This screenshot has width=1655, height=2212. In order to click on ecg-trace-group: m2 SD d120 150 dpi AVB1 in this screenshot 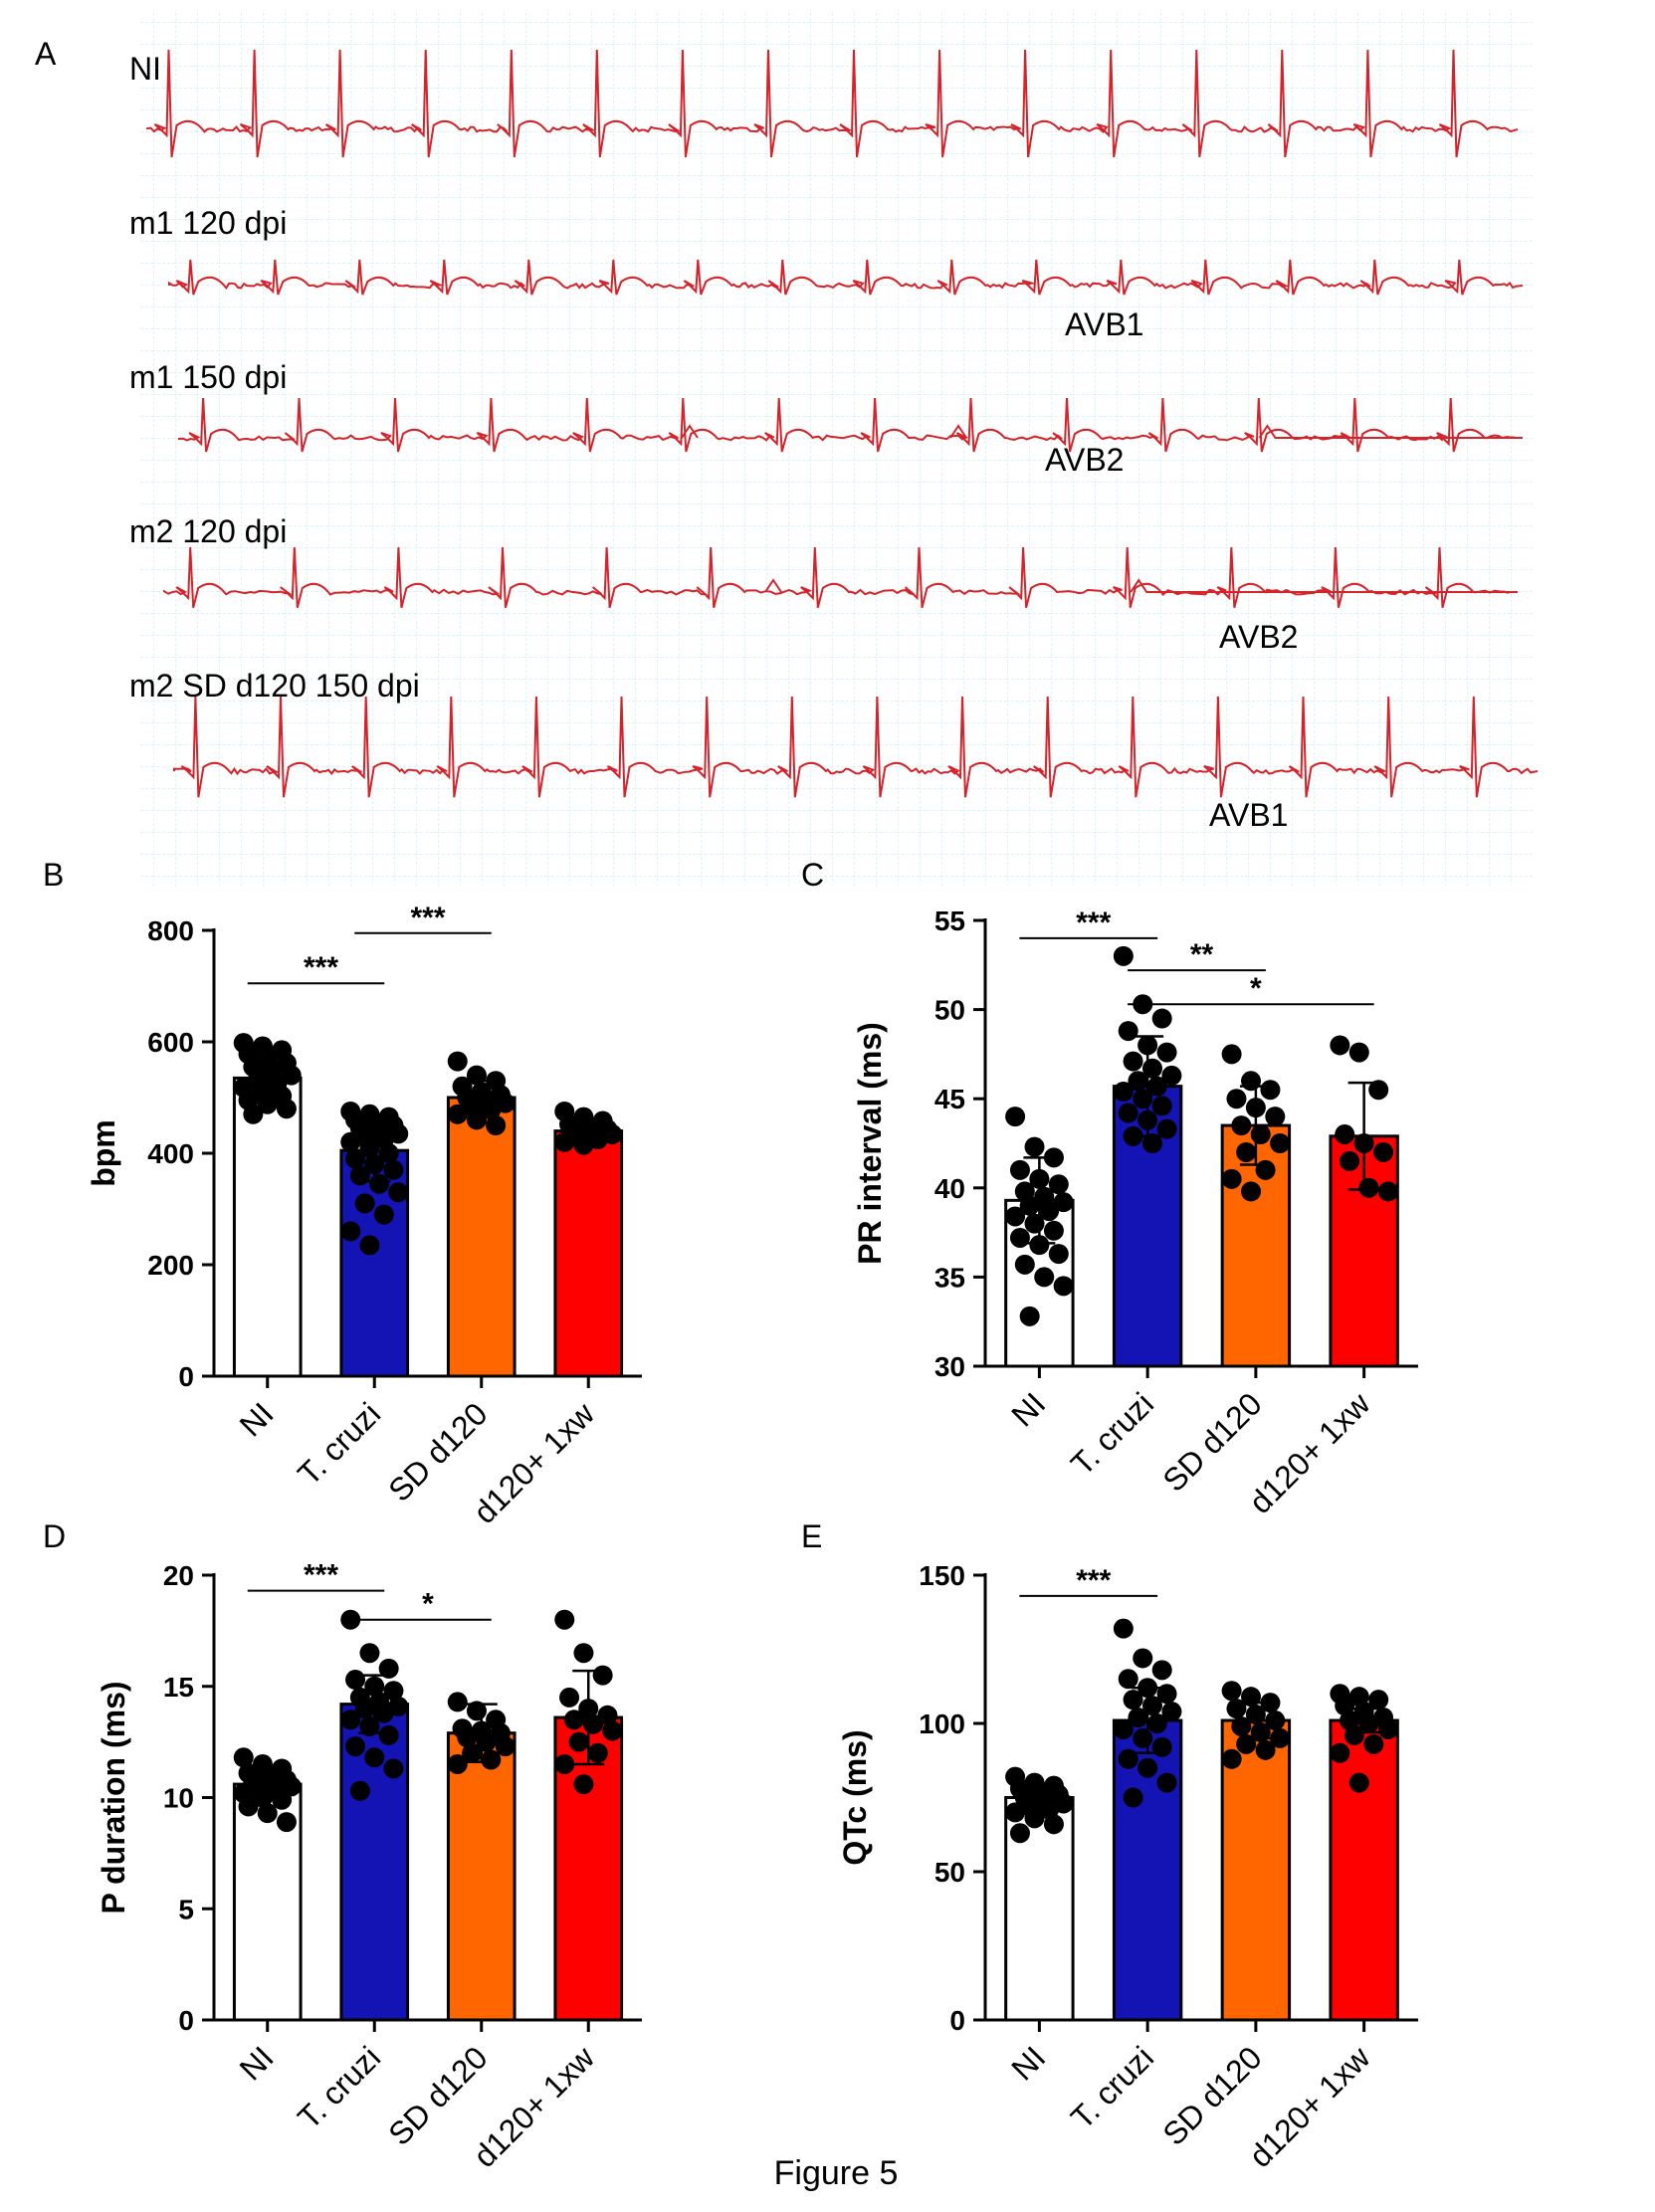, I will do `click(834, 750)`.